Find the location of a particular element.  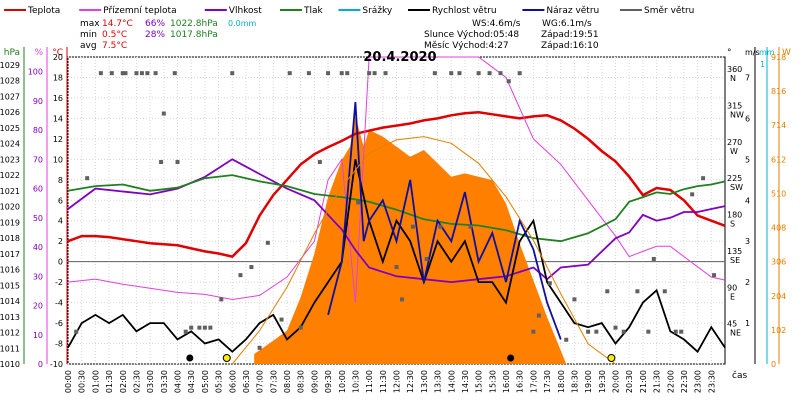

wind-tick-label: 7 is located at coordinates (747, 77).